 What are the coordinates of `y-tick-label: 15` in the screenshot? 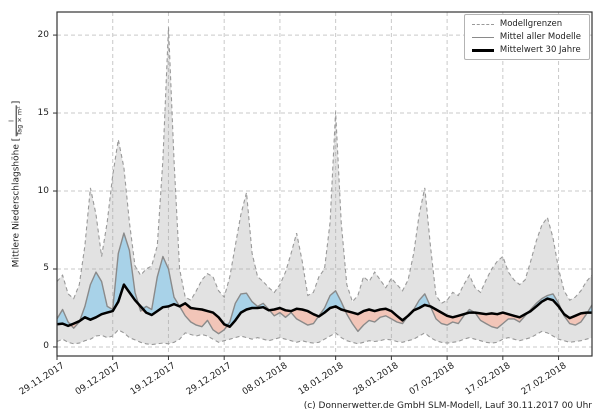 It's located at (43, 112).